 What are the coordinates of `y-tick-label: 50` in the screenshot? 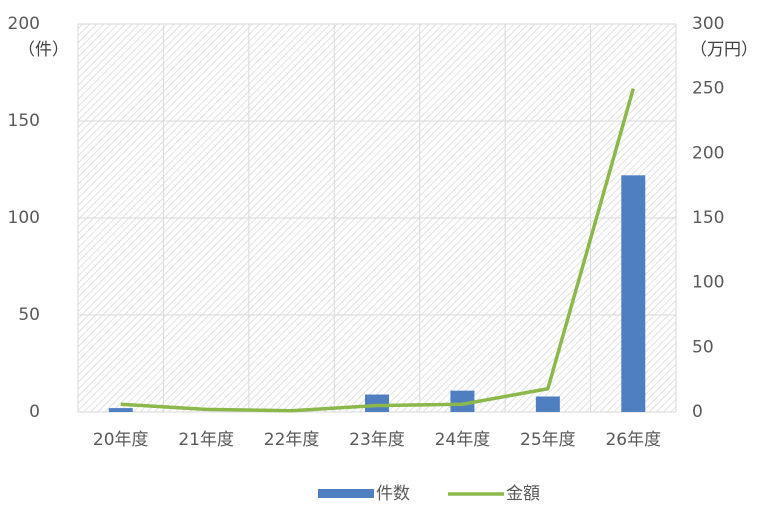 It's located at (29, 315).